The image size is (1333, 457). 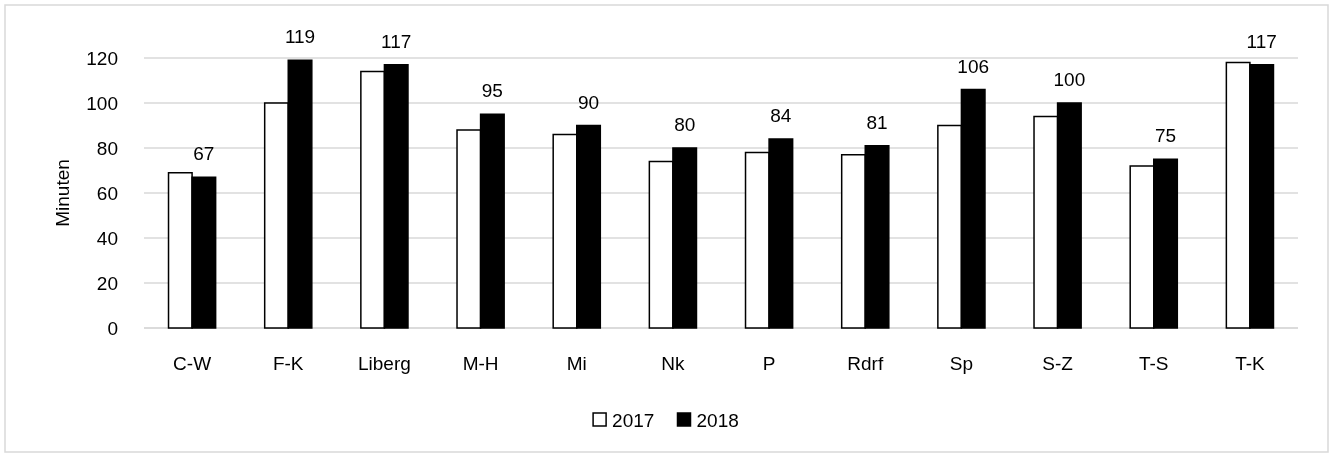 What do you see at coordinates (107, 238) in the screenshot?
I see `y-tick-label: 40` at bounding box center [107, 238].